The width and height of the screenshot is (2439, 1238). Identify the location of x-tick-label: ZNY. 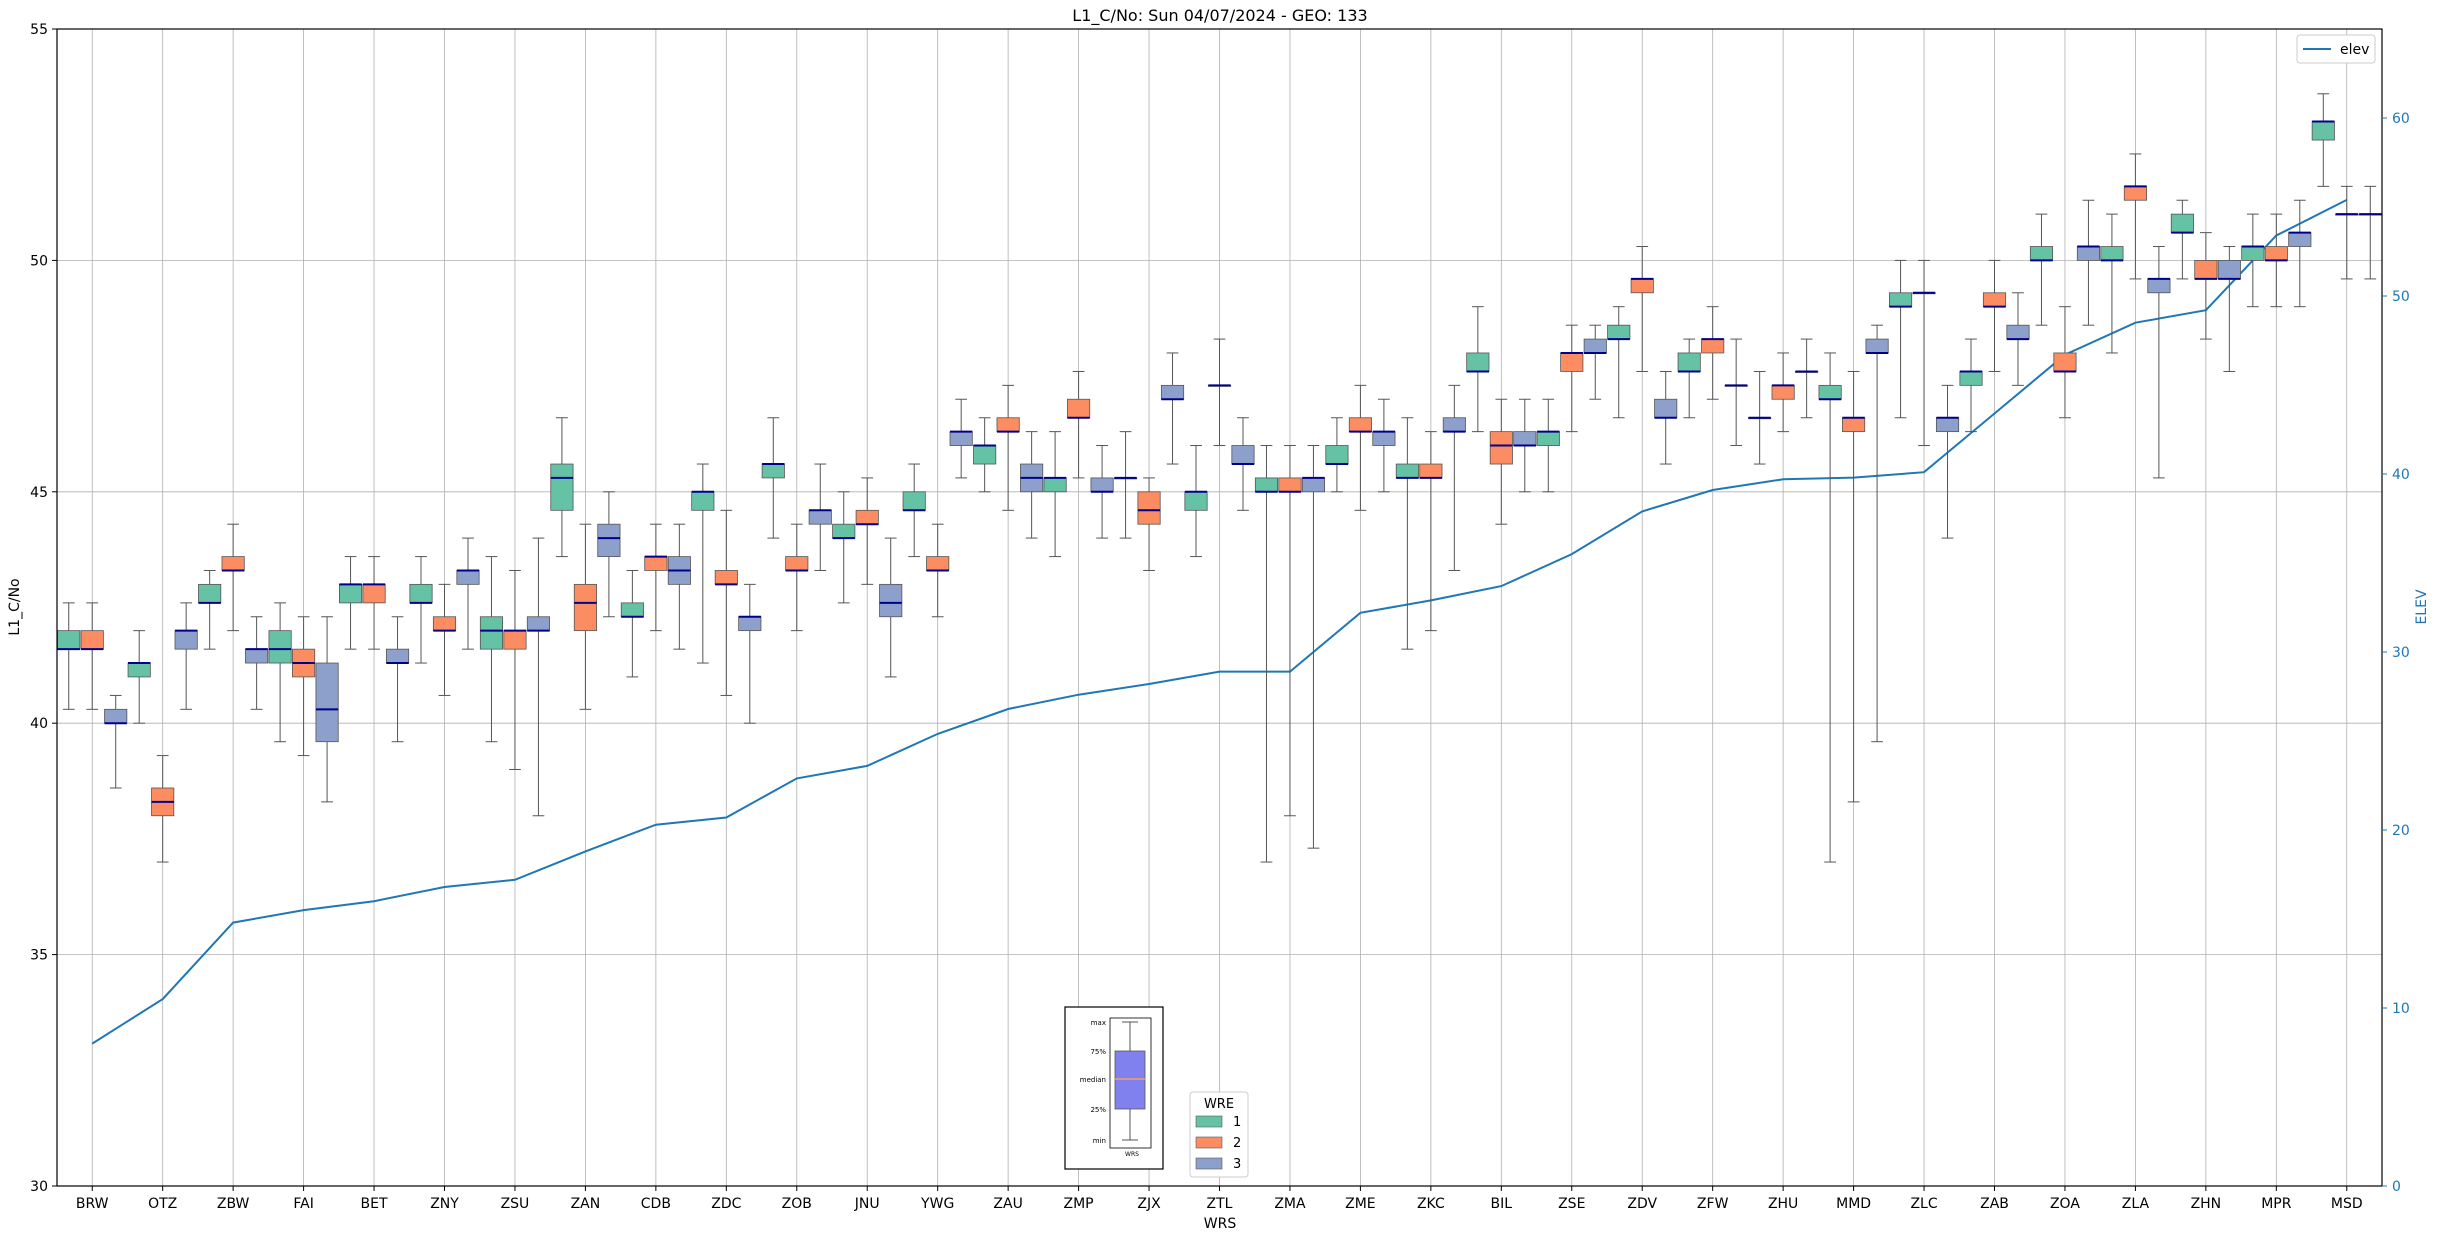
(444, 1204).